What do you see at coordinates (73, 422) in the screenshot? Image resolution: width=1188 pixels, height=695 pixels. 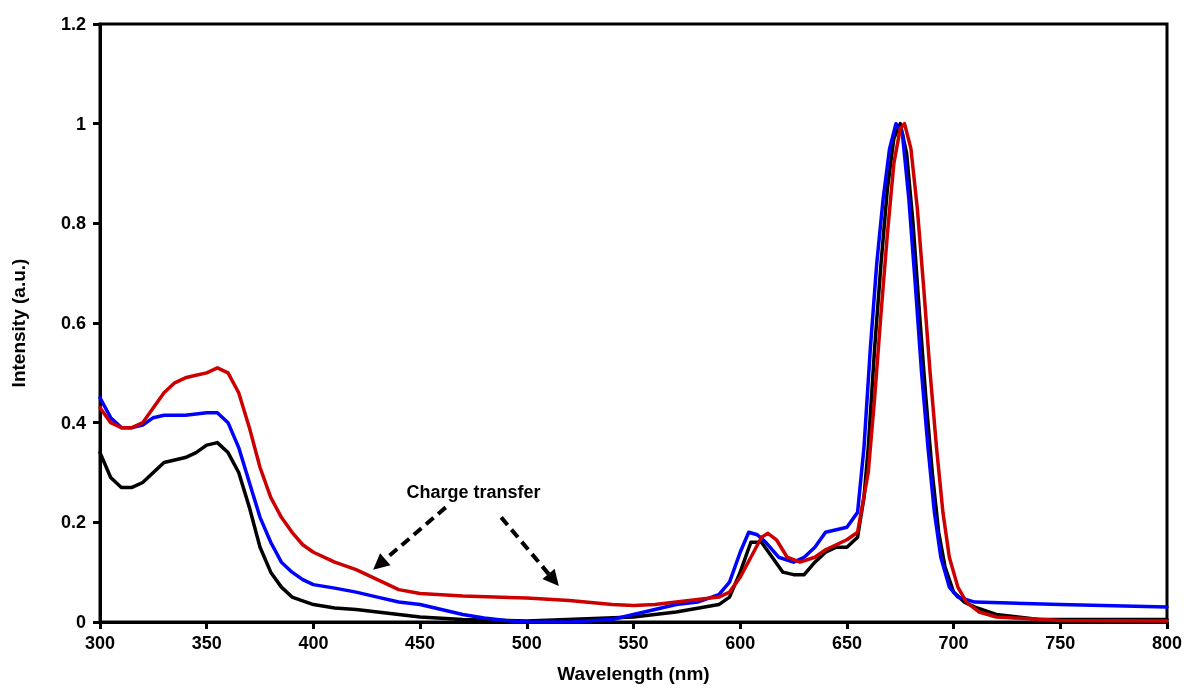 I see `y-tick-label: 0.4` at bounding box center [73, 422].